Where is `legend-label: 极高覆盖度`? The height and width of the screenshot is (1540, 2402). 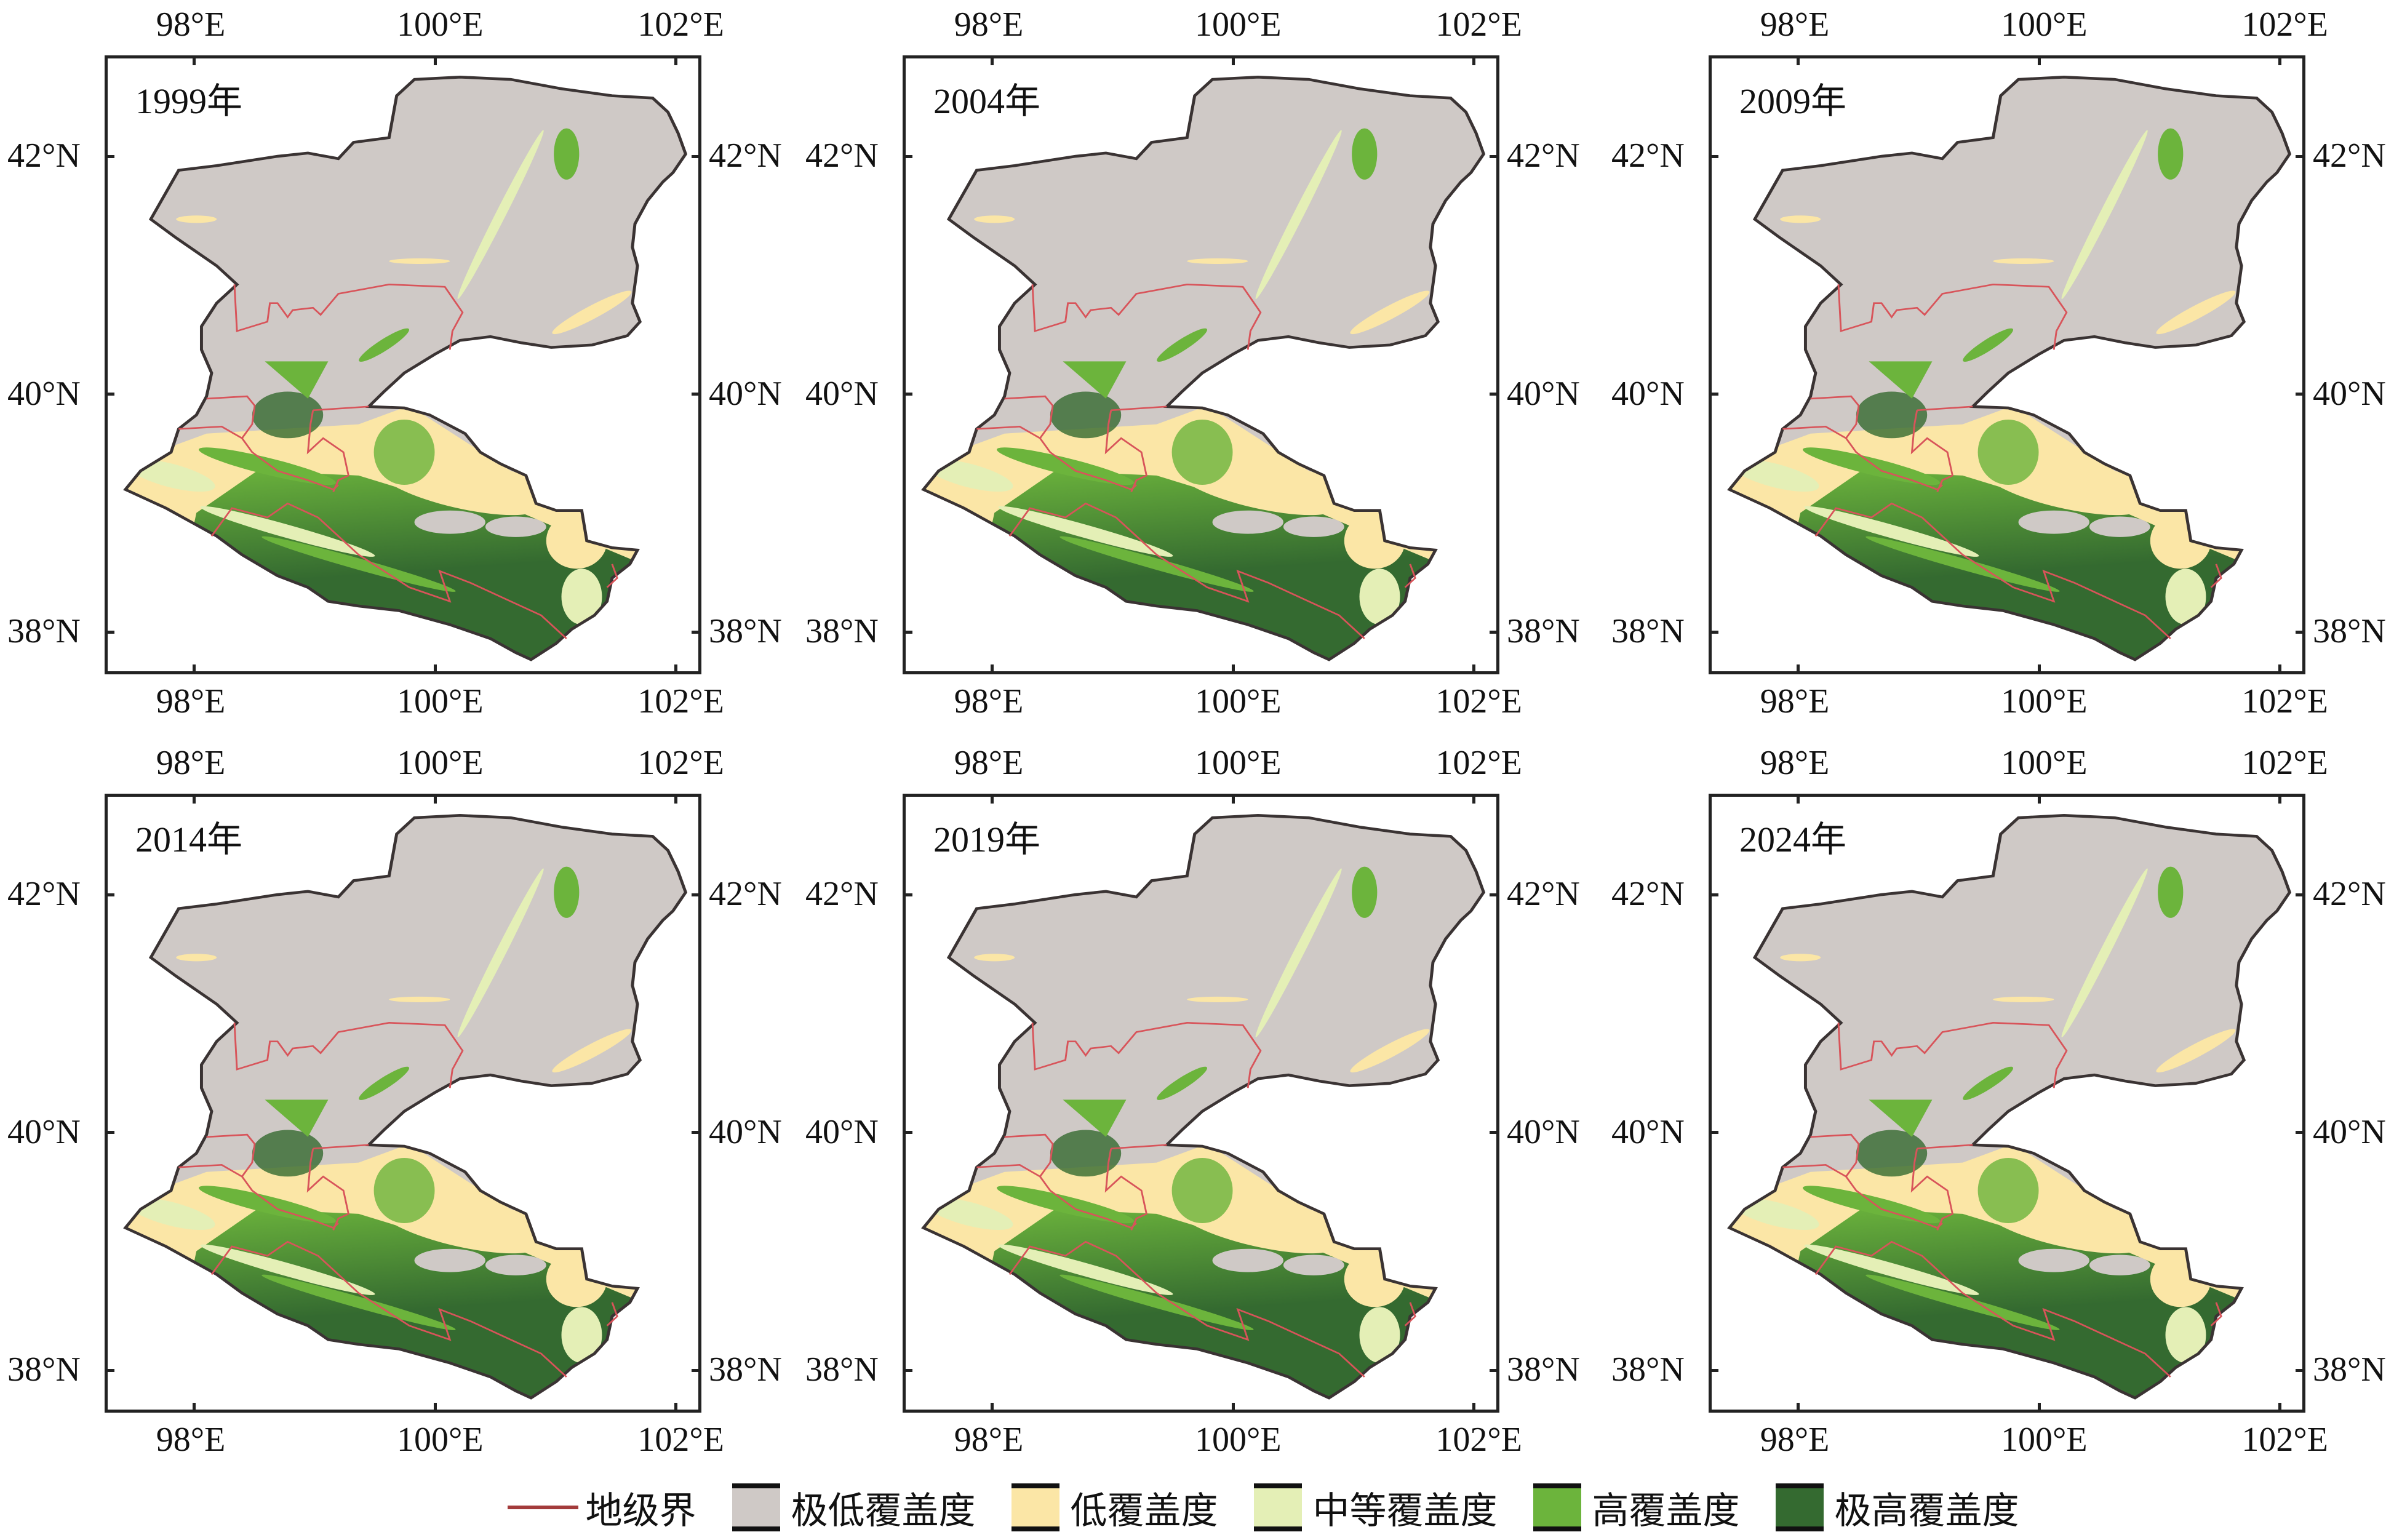
legend-label: 极高覆盖度 is located at coordinates (1926, 1511).